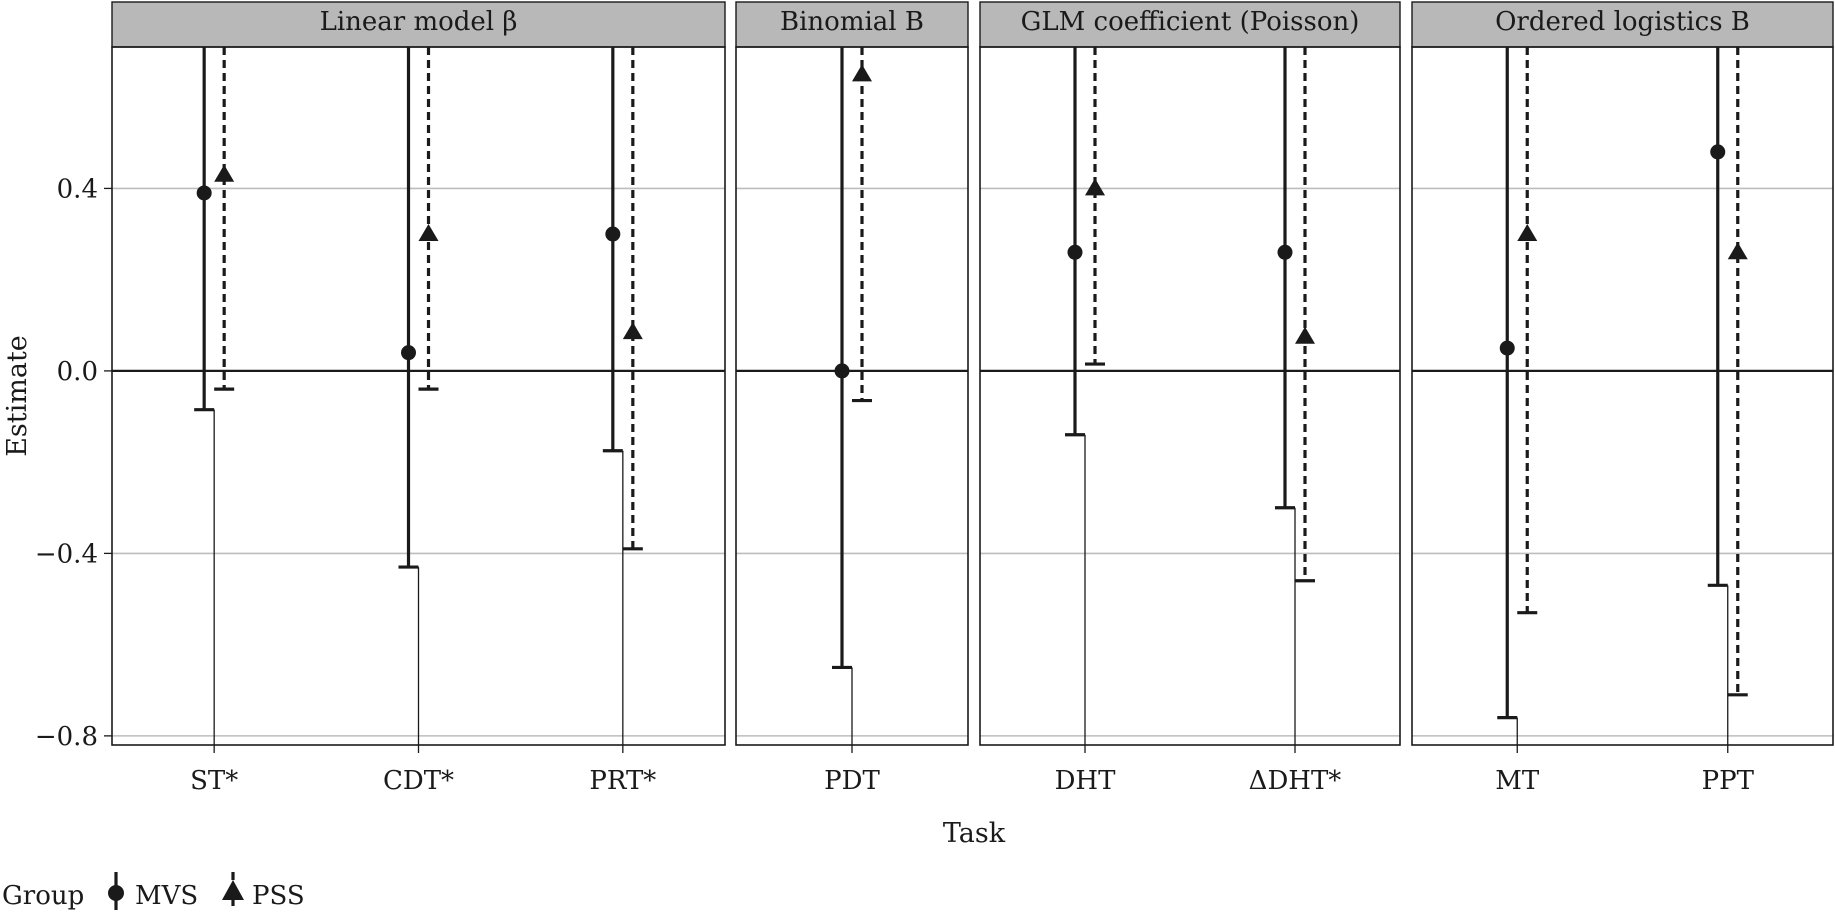 This screenshot has width=1835, height=912. I want to click on legend-label-mvs: MVS, so click(166, 896).